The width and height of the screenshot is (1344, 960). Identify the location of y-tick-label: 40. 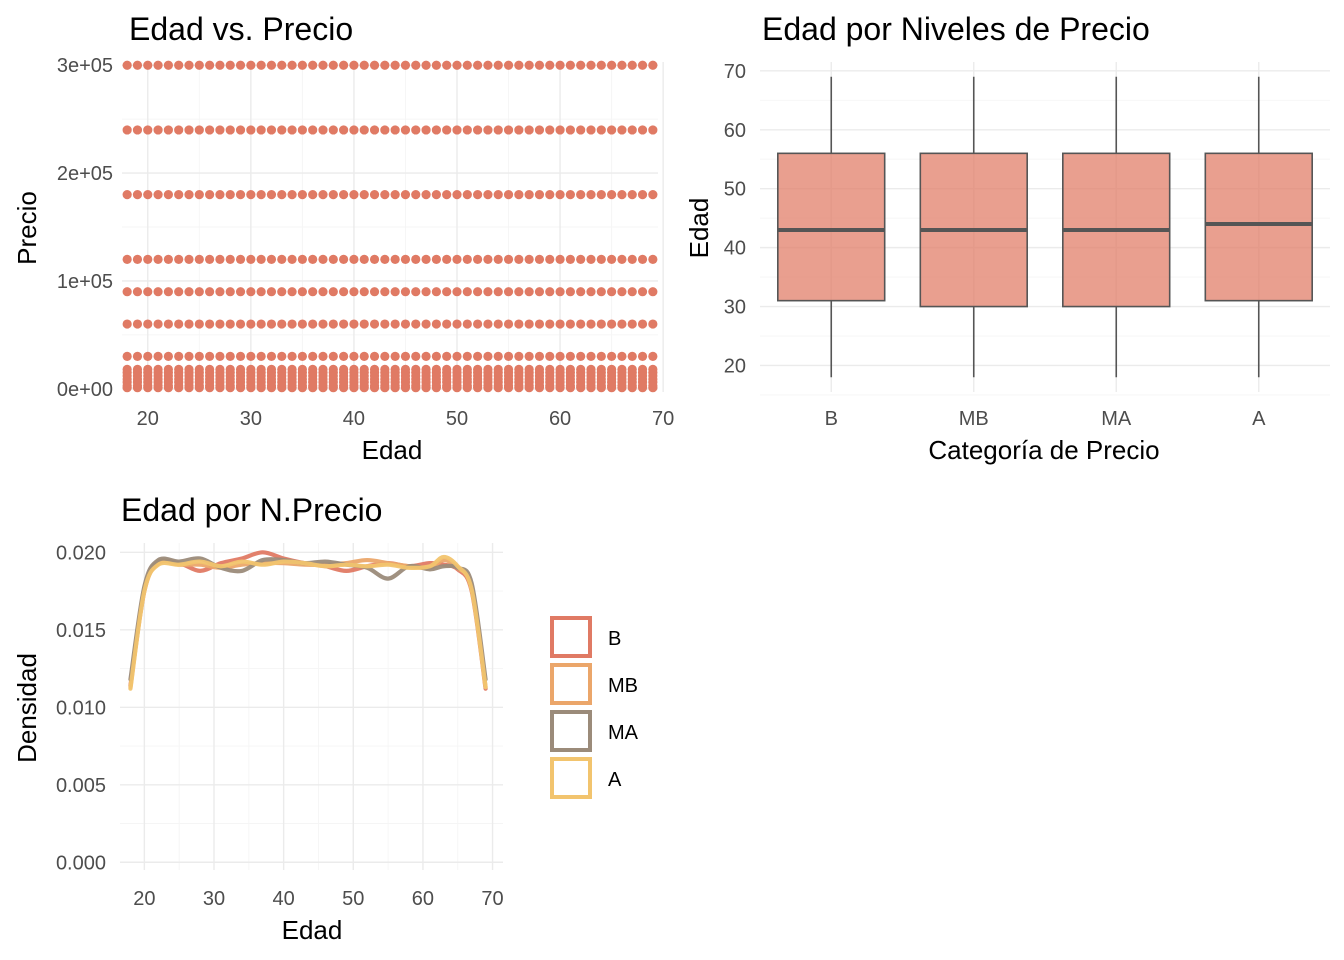
(735, 249).